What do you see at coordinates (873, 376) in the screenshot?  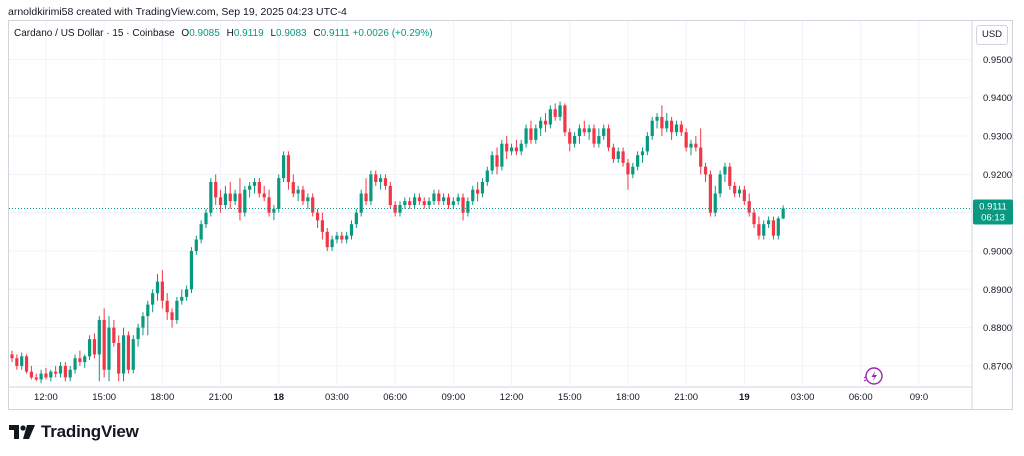 I see `lightning-icon` at bounding box center [873, 376].